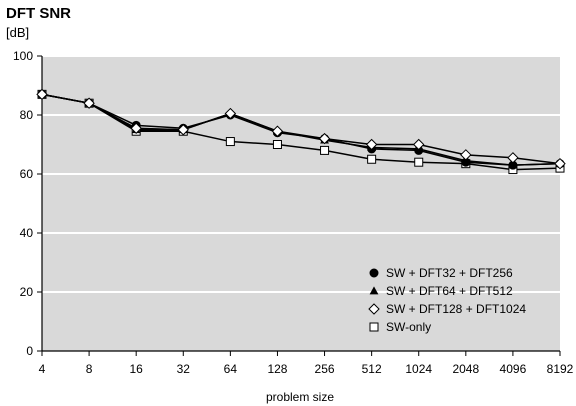 The image size is (576, 406). Describe the element at coordinates (89, 369) in the screenshot. I see `x-tick-label-8: 8` at that location.